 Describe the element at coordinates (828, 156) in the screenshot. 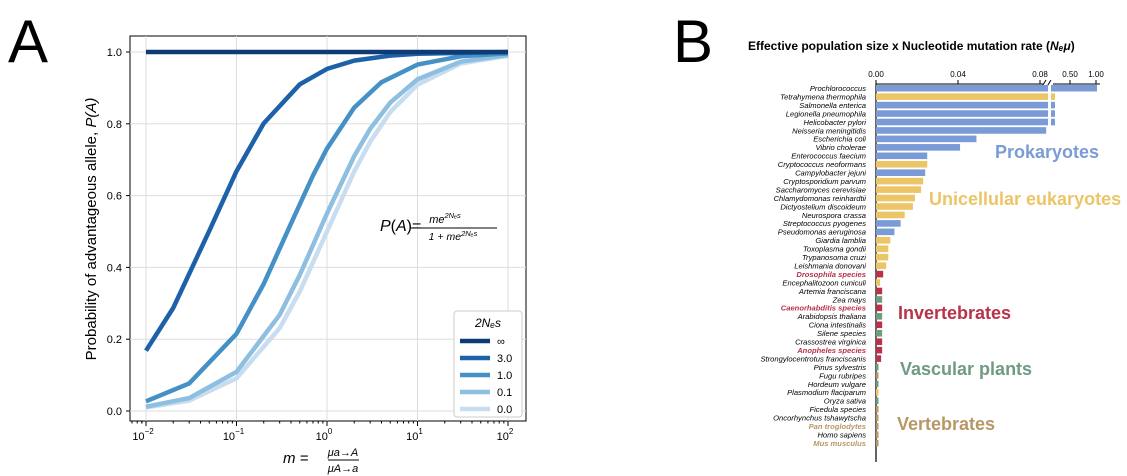

I see `species-label: Enterococcus faecium` at that location.